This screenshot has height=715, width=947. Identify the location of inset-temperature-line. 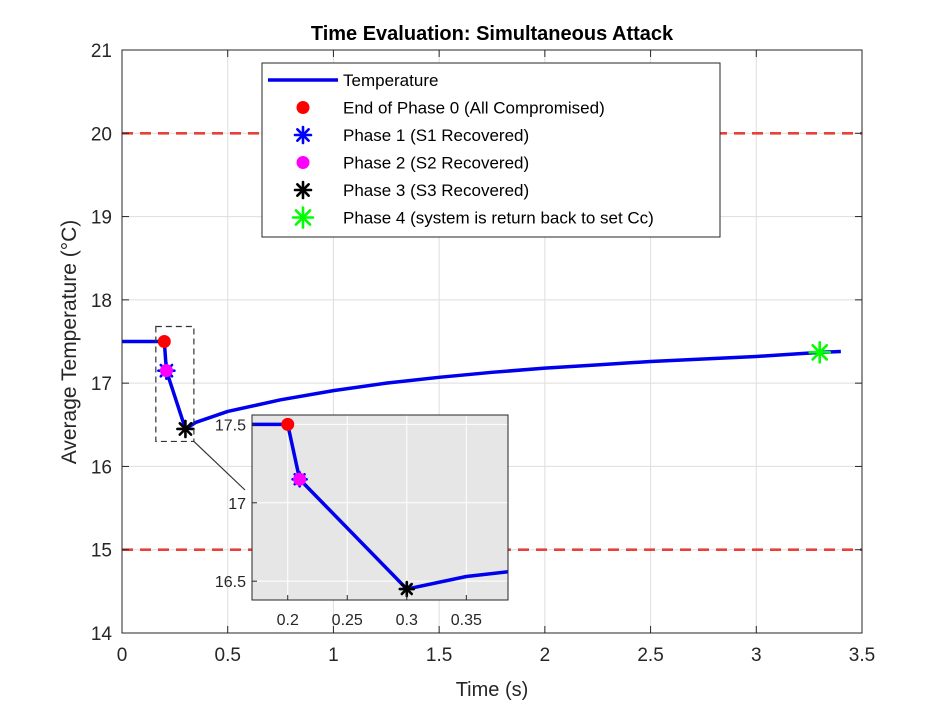
(380, 506).